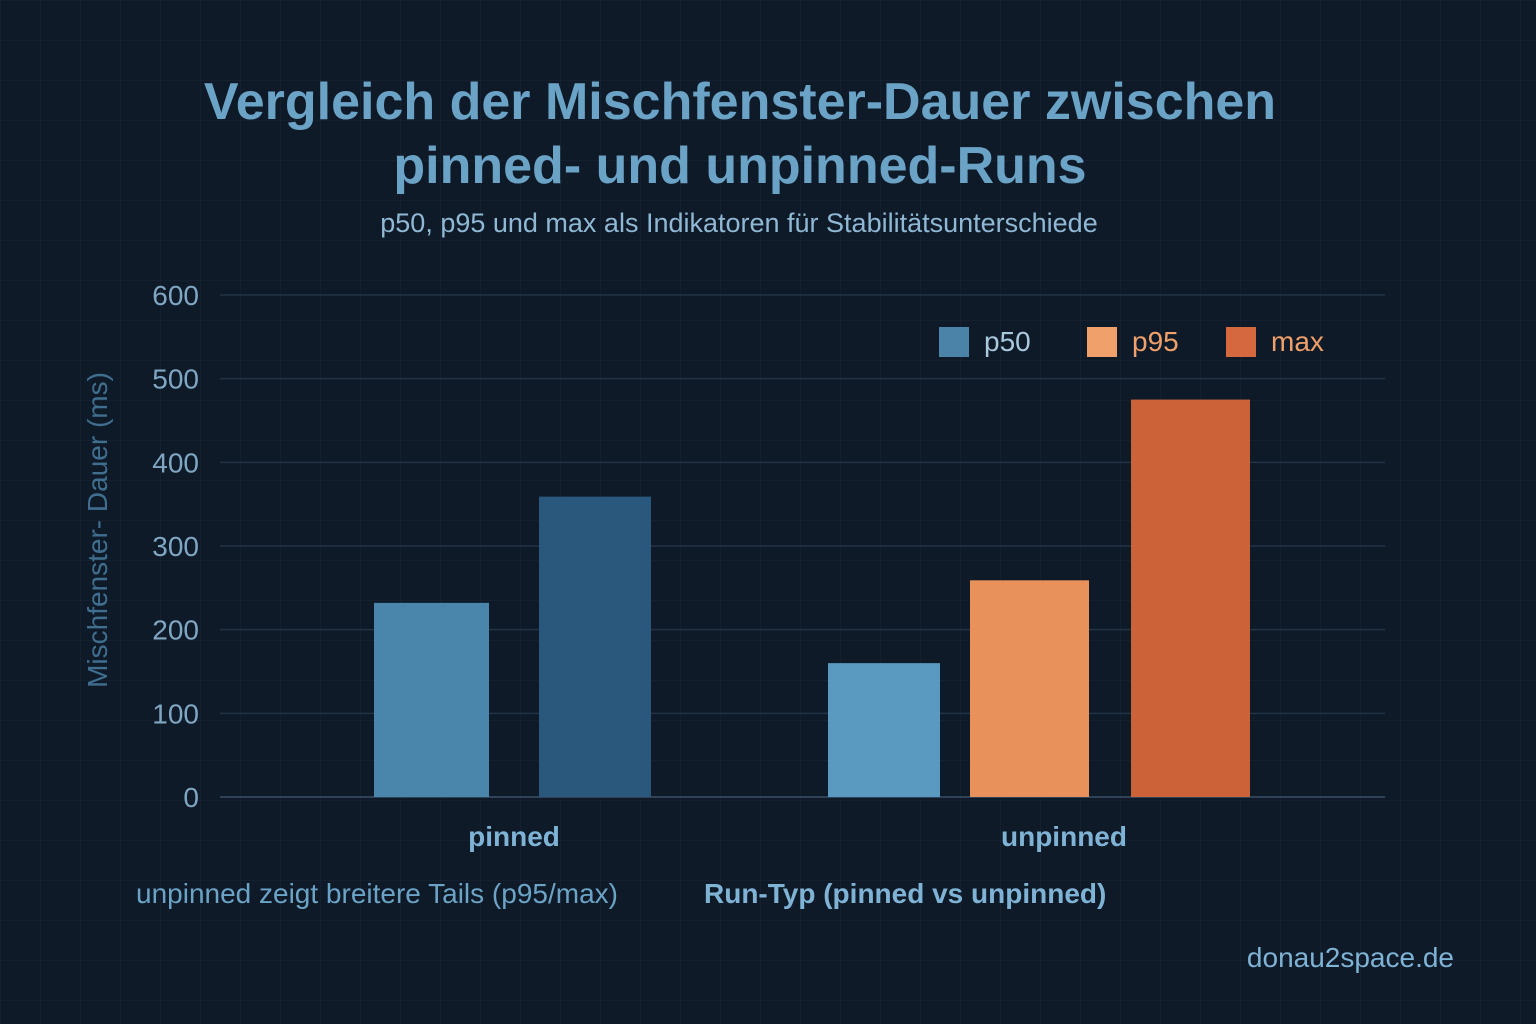  Describe the element at coordinates (1190, 598) in the screenshot. I see `bar-unpinned-max` at that location.